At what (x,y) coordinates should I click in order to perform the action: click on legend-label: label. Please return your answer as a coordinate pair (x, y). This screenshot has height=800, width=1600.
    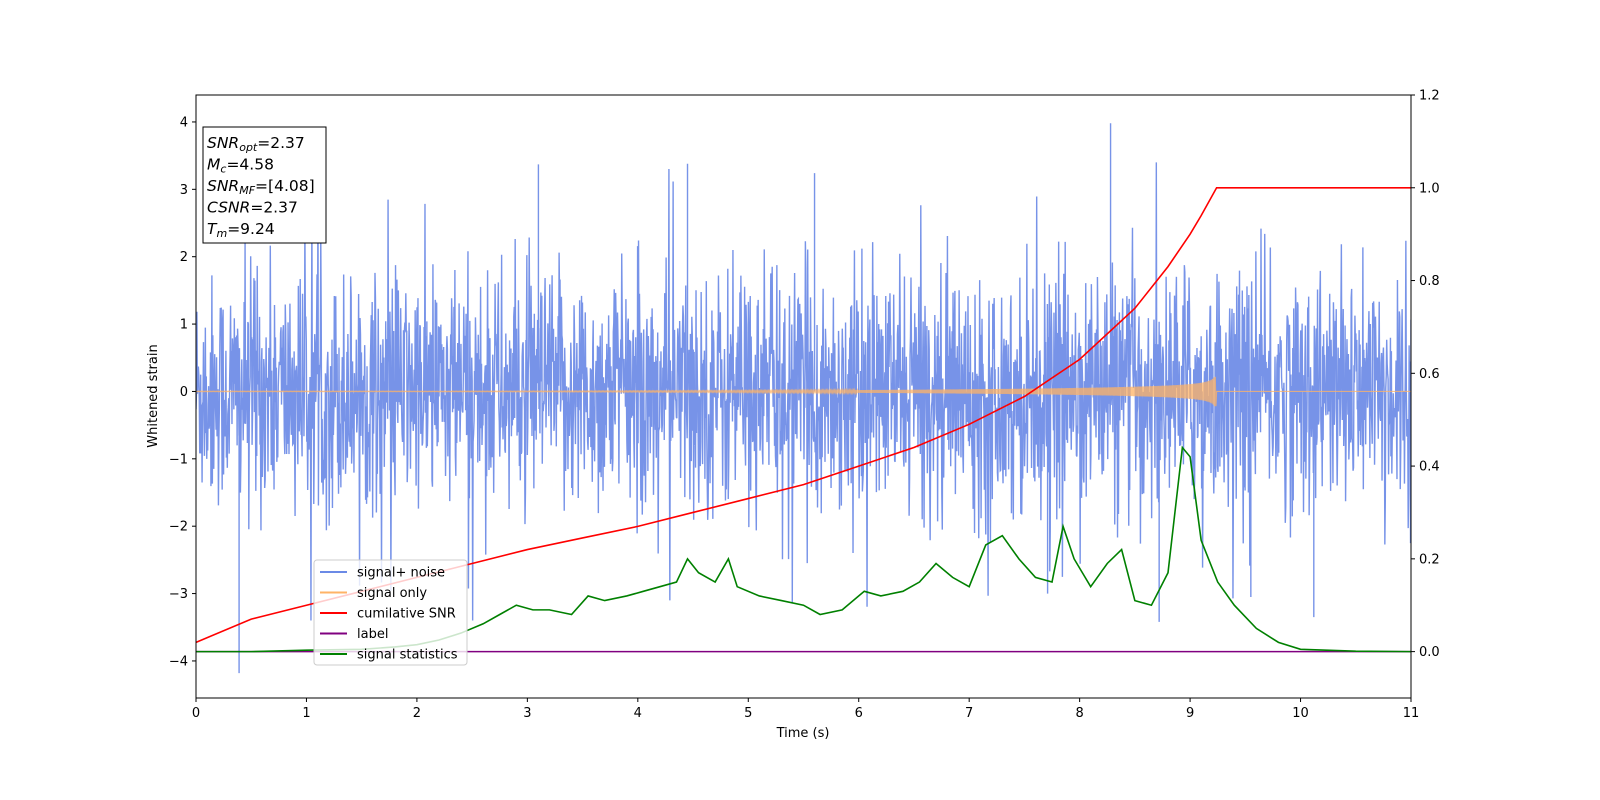
    Looking at the image, I should click on (372, 634).